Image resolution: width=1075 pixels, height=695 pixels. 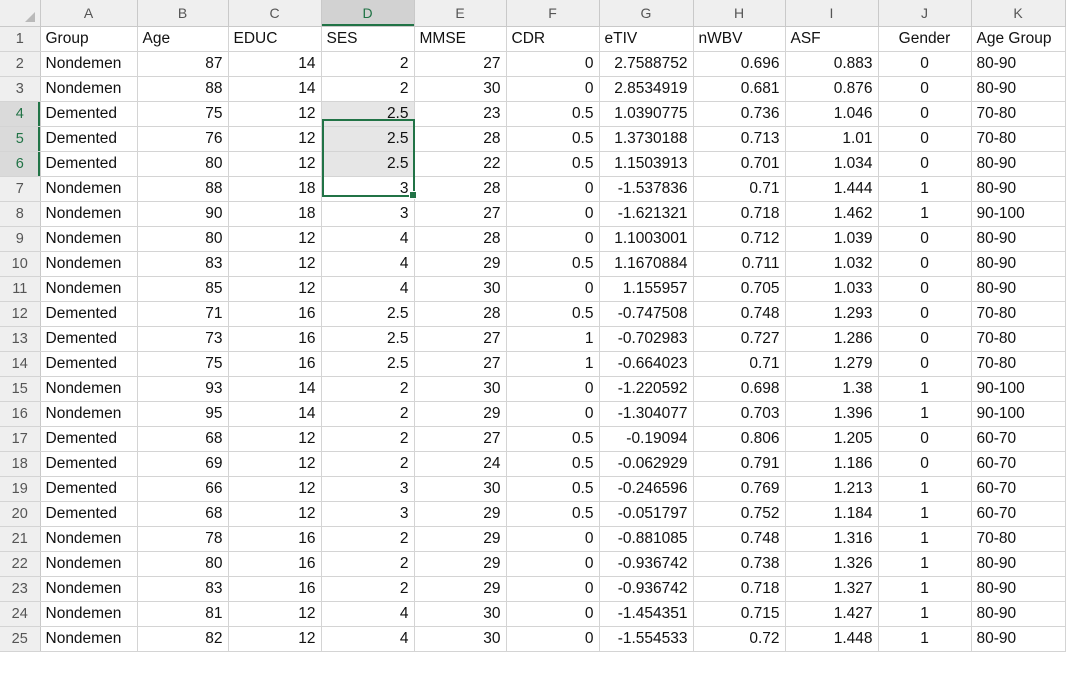 What do you see at coordinates (275, 589) in the screenshot?
I see `cell-c23: 16` at bounding box center [275, 589].